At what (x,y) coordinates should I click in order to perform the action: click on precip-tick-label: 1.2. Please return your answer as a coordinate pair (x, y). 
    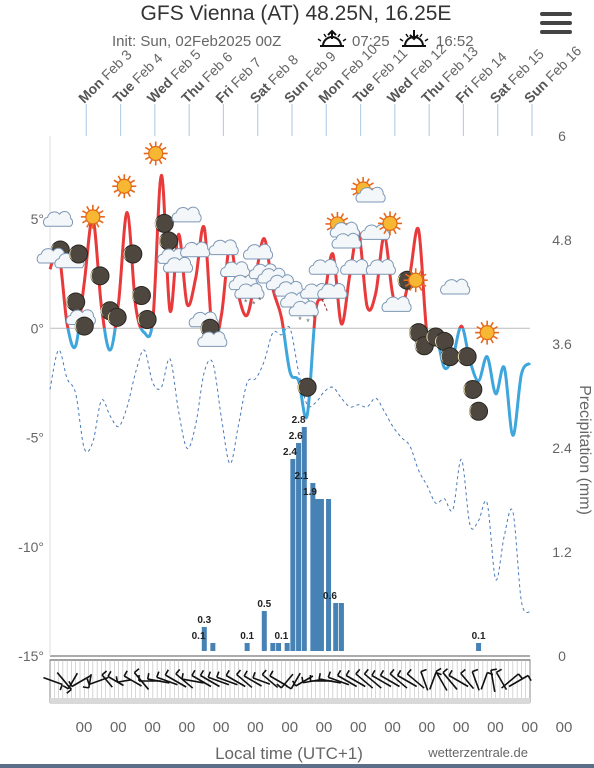
    Looking at the image, I should click on (562, 552).